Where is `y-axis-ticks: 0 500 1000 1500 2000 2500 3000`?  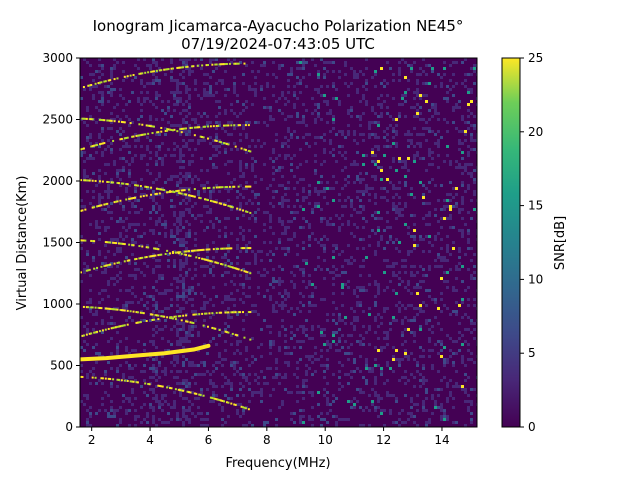 y-axis-ticks: 0 500 1000 1500 2000 2500 3000 is located at coordinates (61, 242).